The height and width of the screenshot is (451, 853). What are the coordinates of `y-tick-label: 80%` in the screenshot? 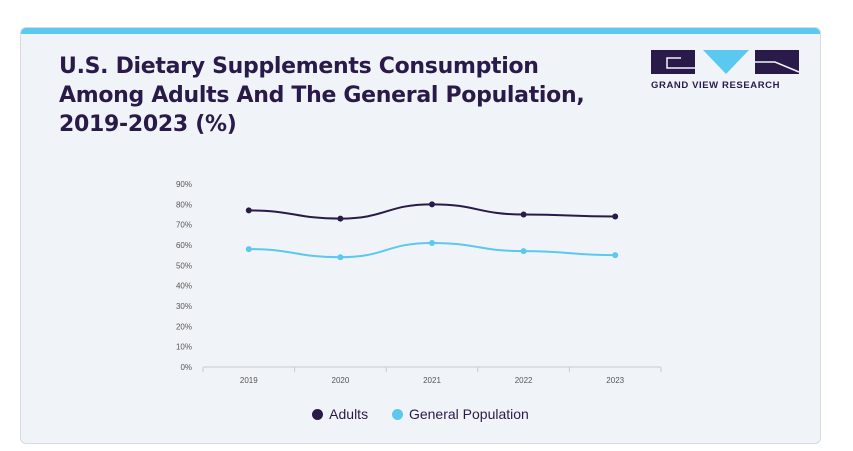 It's located at (184, 204).